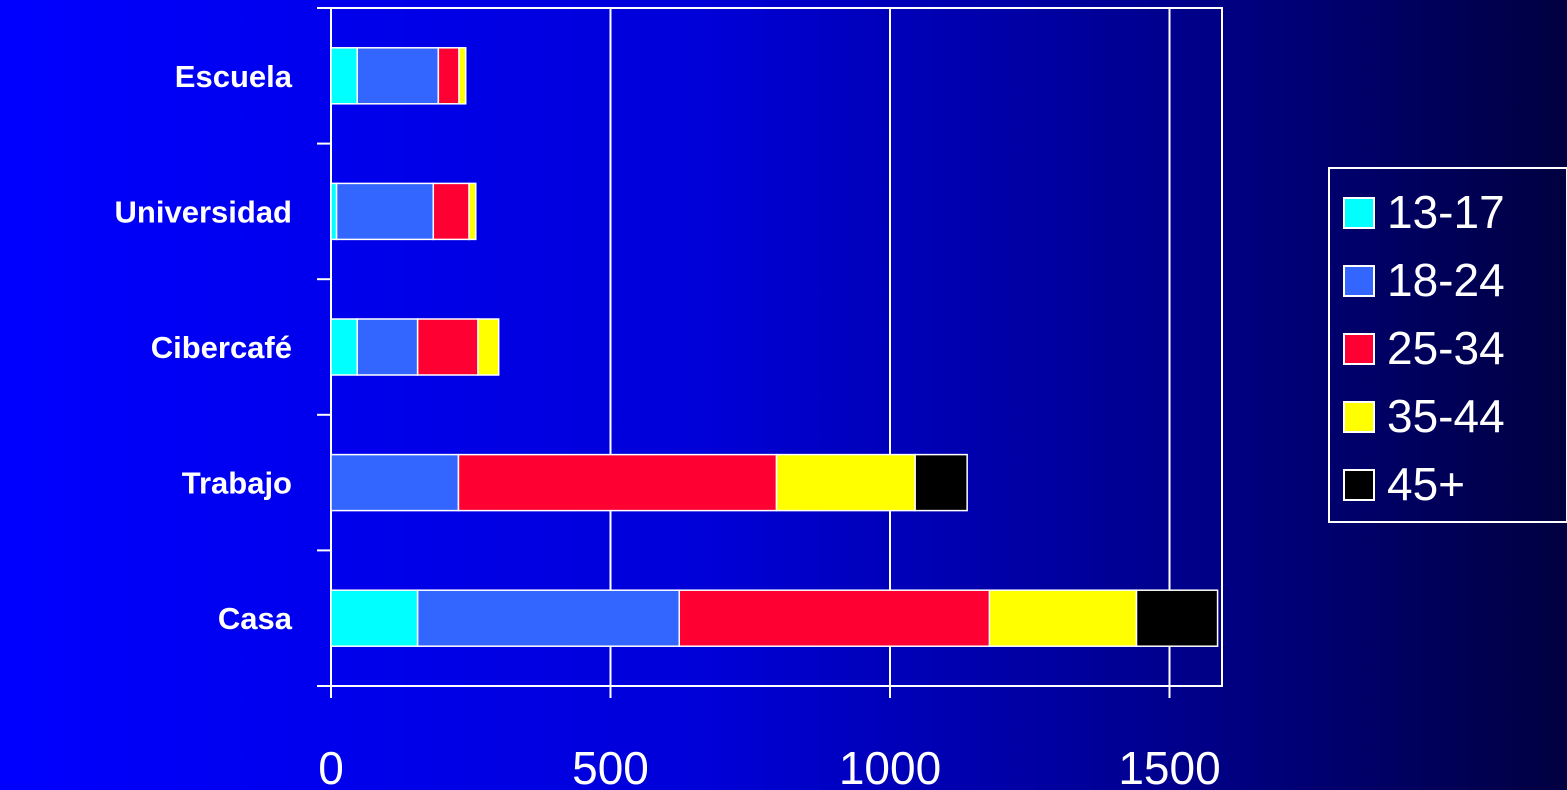 The width and height of the screenshot is (1567, 790). What do you see at coordinates (1446, 348) in the screenshot?
I see `legend-label: 25-34` at bounding box center [1446, 348].